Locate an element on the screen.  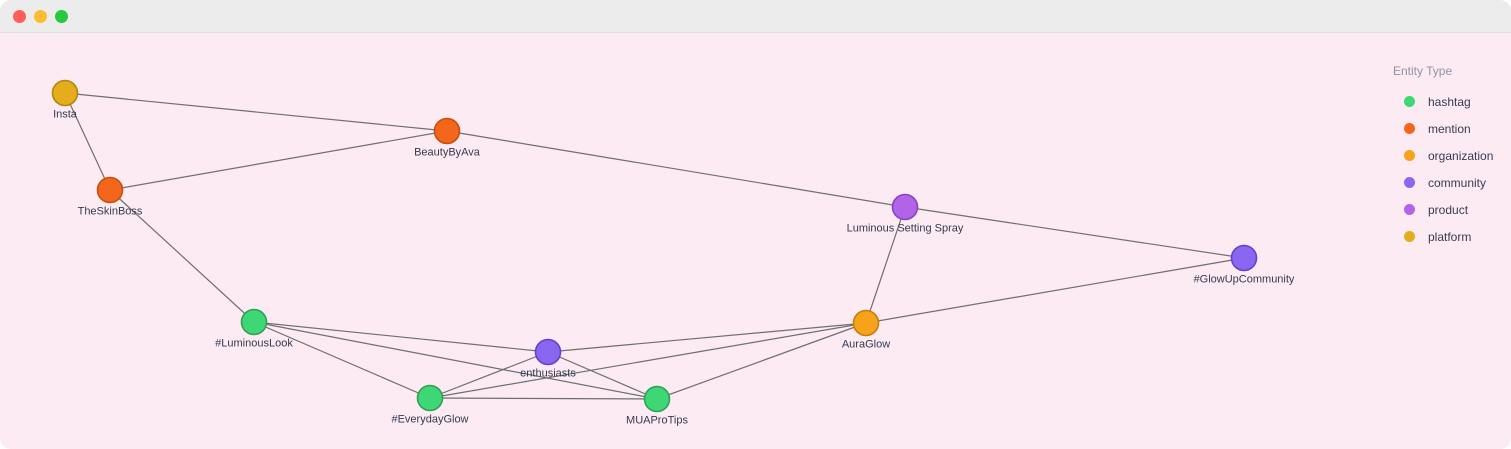
node-label-MUAProTips: MUAProTips is located at coordinates (657, 421).